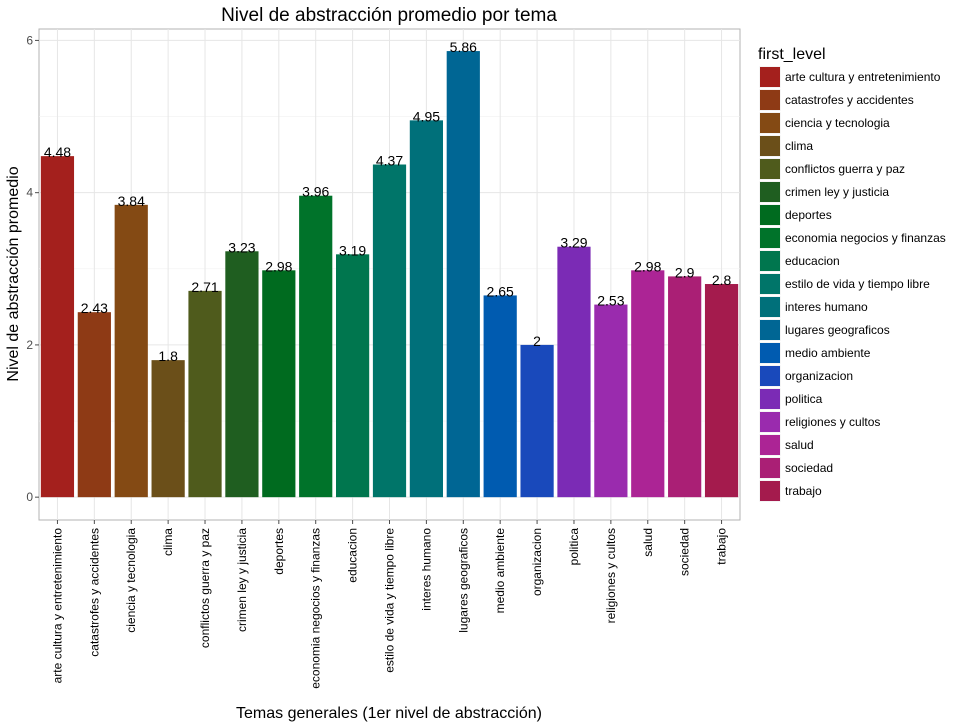 The height and width of the screenshot is (724, 969). Describe the element at coordinates (390, 600) in the screenshot. I see `category-label: estilo de vida y tiempo libre` at that location.